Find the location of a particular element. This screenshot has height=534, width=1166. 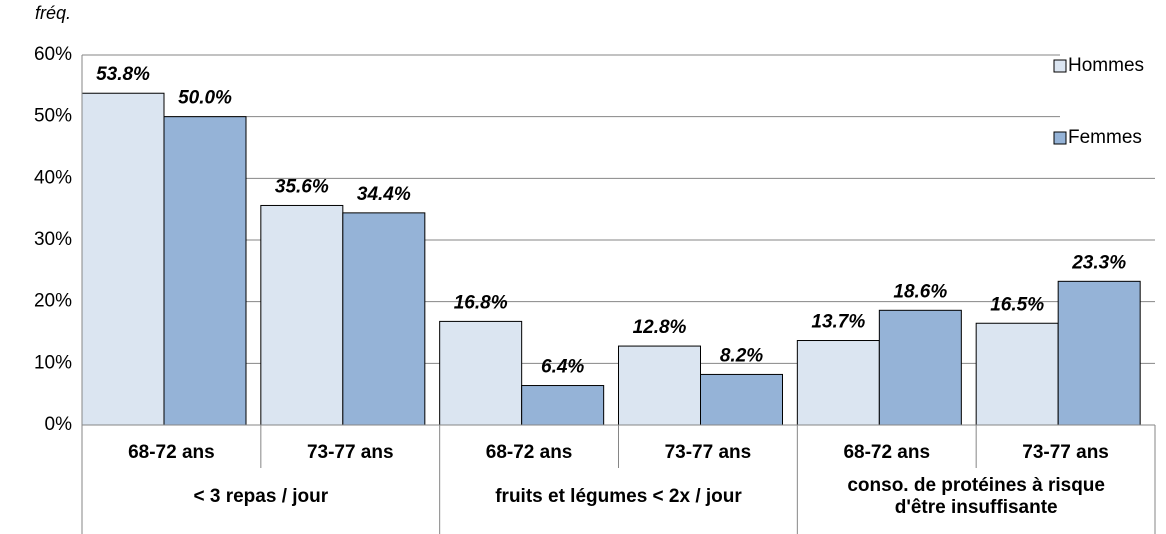

value-label: 16.8% is located at coordinates (481, 302).